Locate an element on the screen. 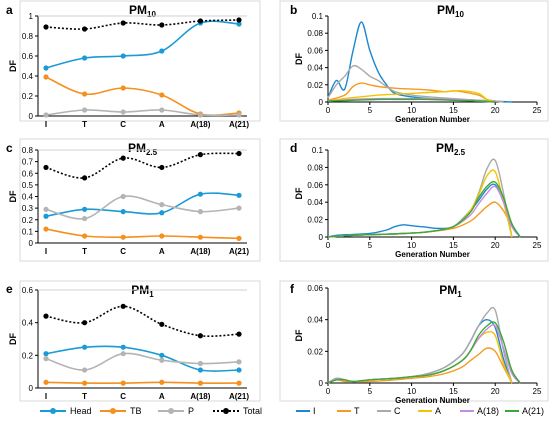  series-a is located at coordinates (411, 96).